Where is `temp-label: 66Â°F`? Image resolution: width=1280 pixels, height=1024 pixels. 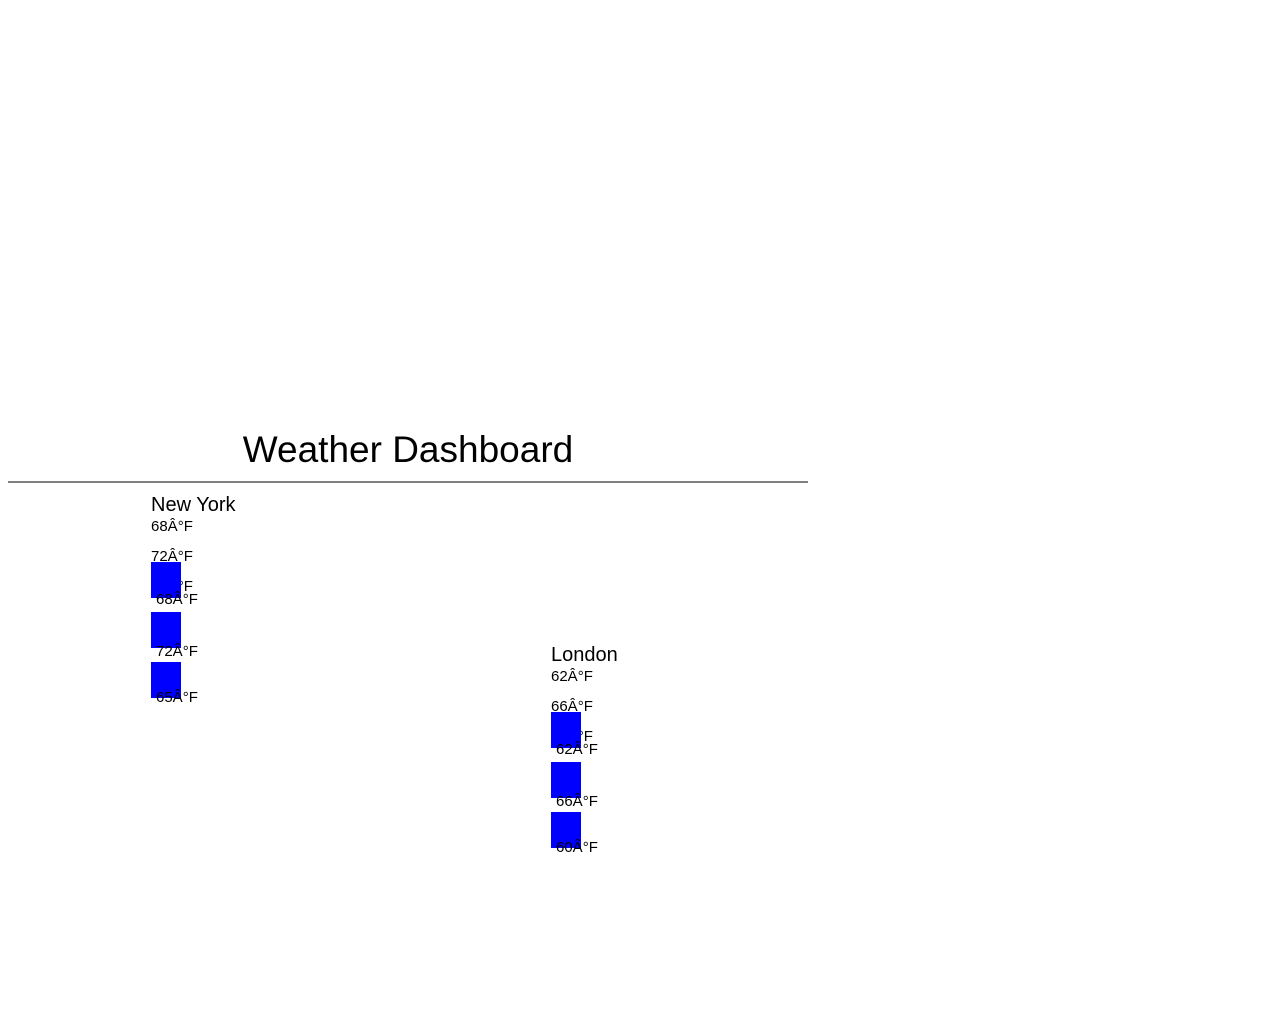 temp-label: 66Â°F is located at coordinates (572, 706).